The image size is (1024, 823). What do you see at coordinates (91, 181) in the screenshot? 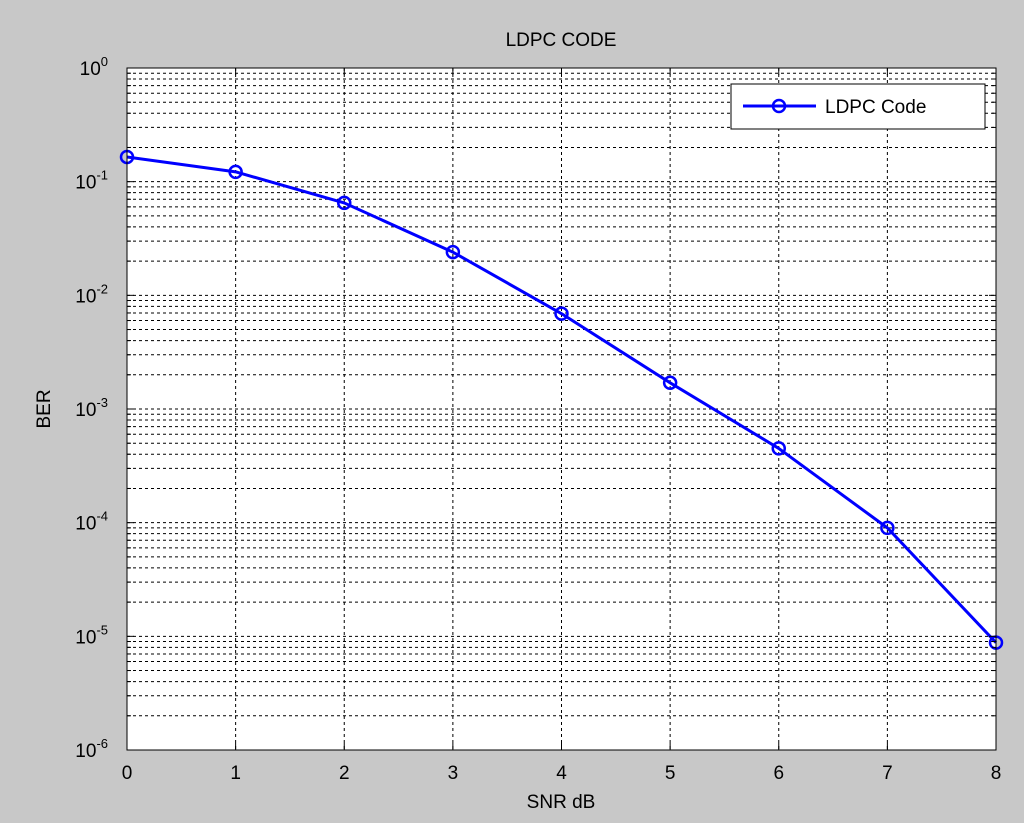
I see `y-tick-label: 10⁻¹` at bounding box center [91, 181].